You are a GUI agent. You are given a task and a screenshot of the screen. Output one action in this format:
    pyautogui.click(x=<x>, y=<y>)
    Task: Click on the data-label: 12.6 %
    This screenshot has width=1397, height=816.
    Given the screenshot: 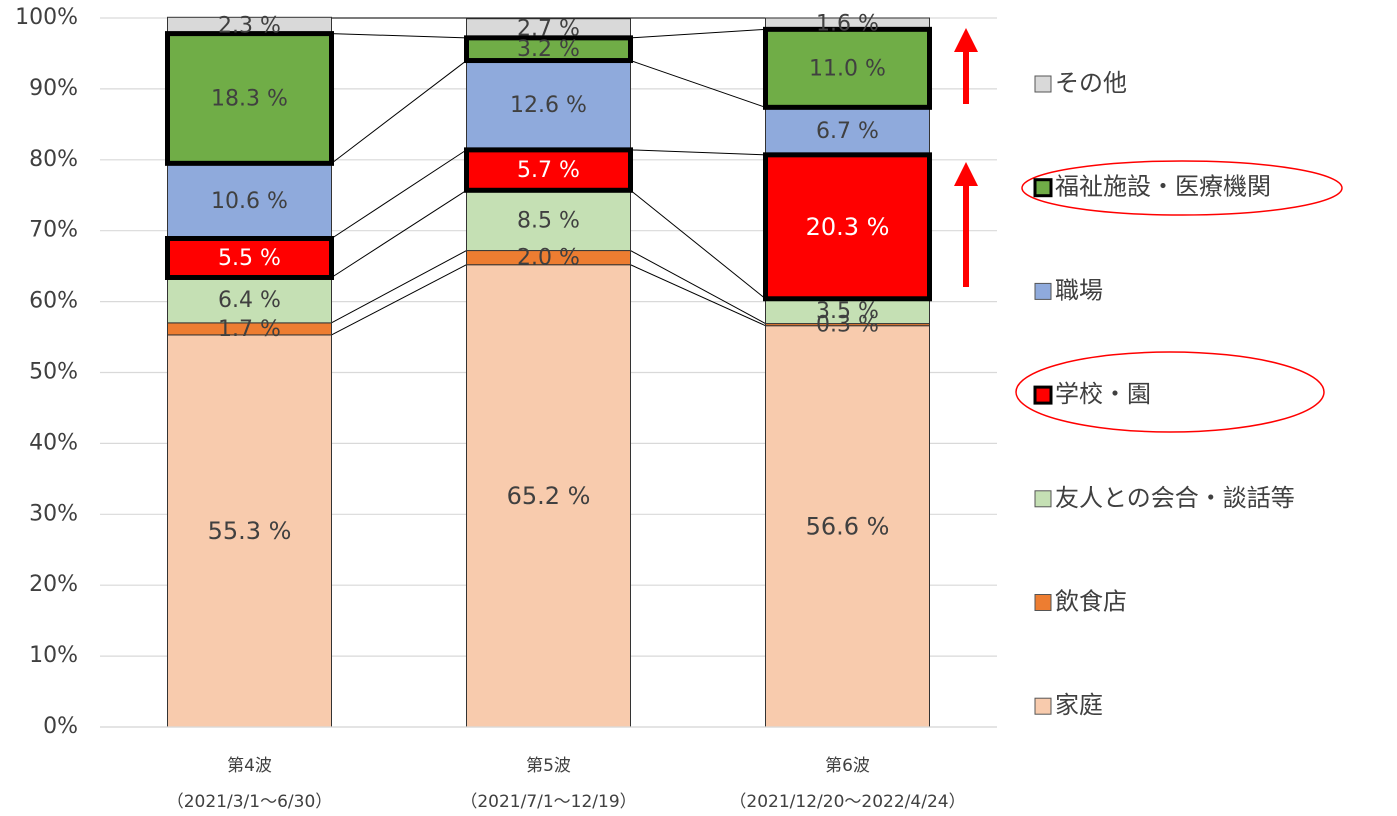 What is the action you would take?
    pyautogui.click(x=548, y=105)
    